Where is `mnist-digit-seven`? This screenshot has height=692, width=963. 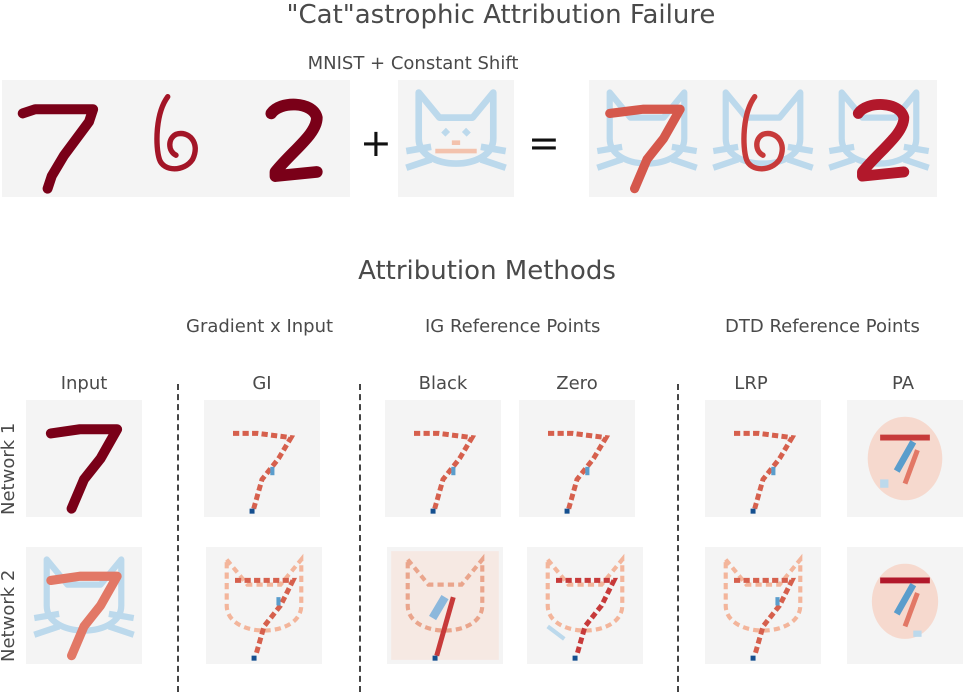 mnist-digit-seven is located at coordinates (60, 138).